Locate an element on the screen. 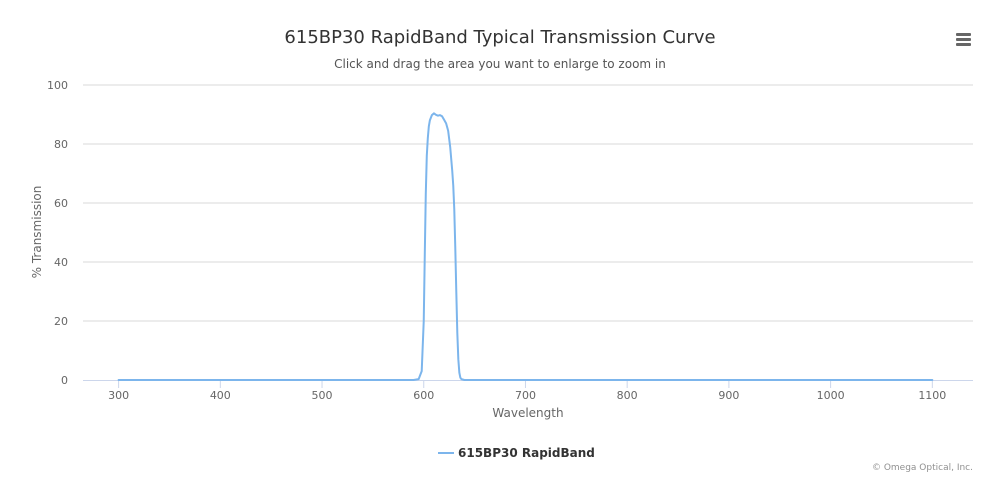  hamburger-menu-icon is located at coordinates (964, 40).